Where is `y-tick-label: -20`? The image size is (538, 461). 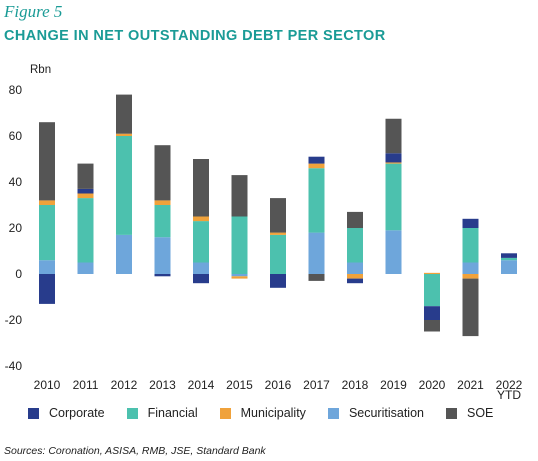
y-tick-label: -20 is located at coordinates (14, 320).